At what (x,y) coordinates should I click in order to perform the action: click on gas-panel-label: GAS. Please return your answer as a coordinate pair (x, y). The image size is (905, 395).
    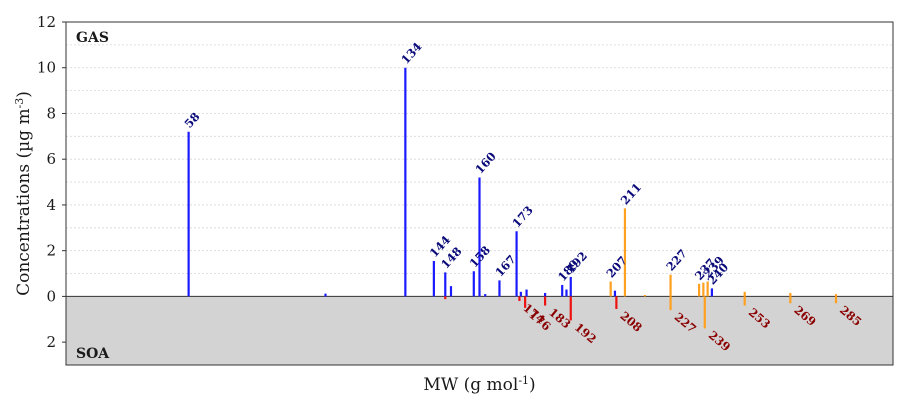
    Looking at the image, I should click on (92, 38).